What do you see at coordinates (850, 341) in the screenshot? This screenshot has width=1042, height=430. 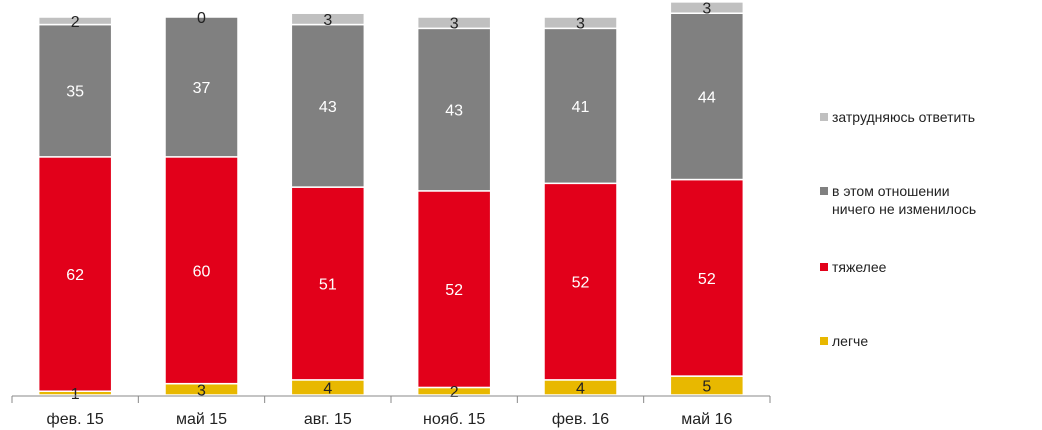 I see `legend-label: легче` at bounding box center [850, 341].